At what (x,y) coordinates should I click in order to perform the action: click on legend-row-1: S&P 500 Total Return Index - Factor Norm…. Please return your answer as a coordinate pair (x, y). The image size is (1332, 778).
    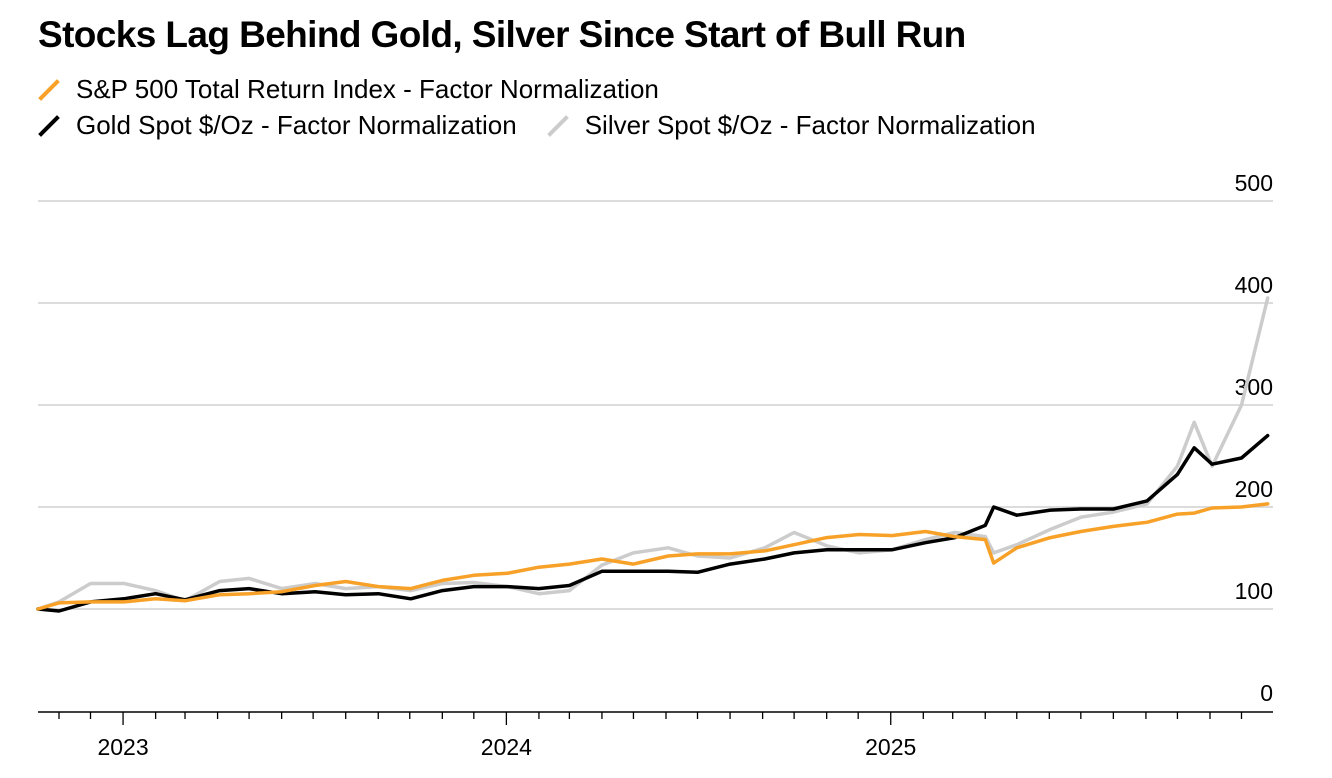
    Looking at the image, I should click on (363, 89).